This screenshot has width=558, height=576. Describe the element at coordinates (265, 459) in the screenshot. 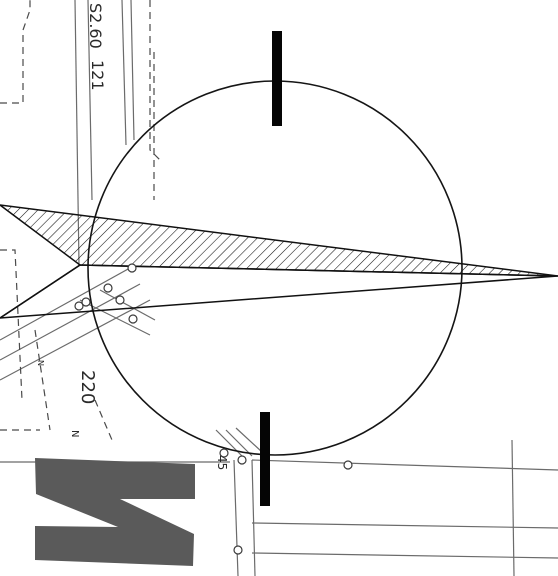

I see `bottom-tick-mark` at that location.